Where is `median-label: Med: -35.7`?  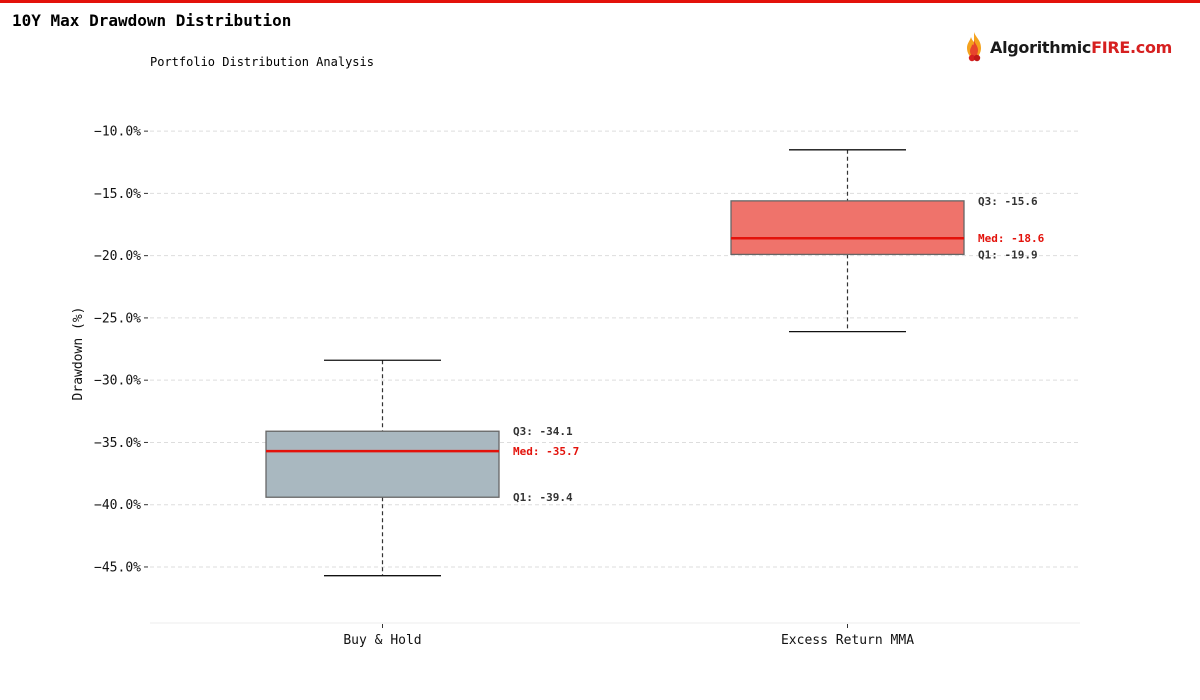
median-label: Med: -35.7 is located at coordinates (546, 451).